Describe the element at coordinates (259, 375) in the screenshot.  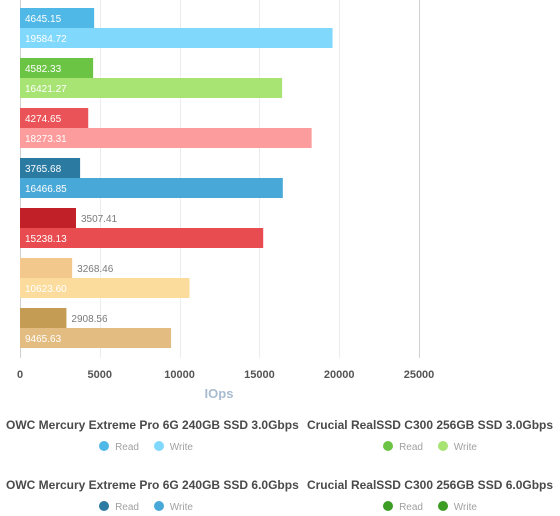
I see `x-tick-label: 15000` at that location.